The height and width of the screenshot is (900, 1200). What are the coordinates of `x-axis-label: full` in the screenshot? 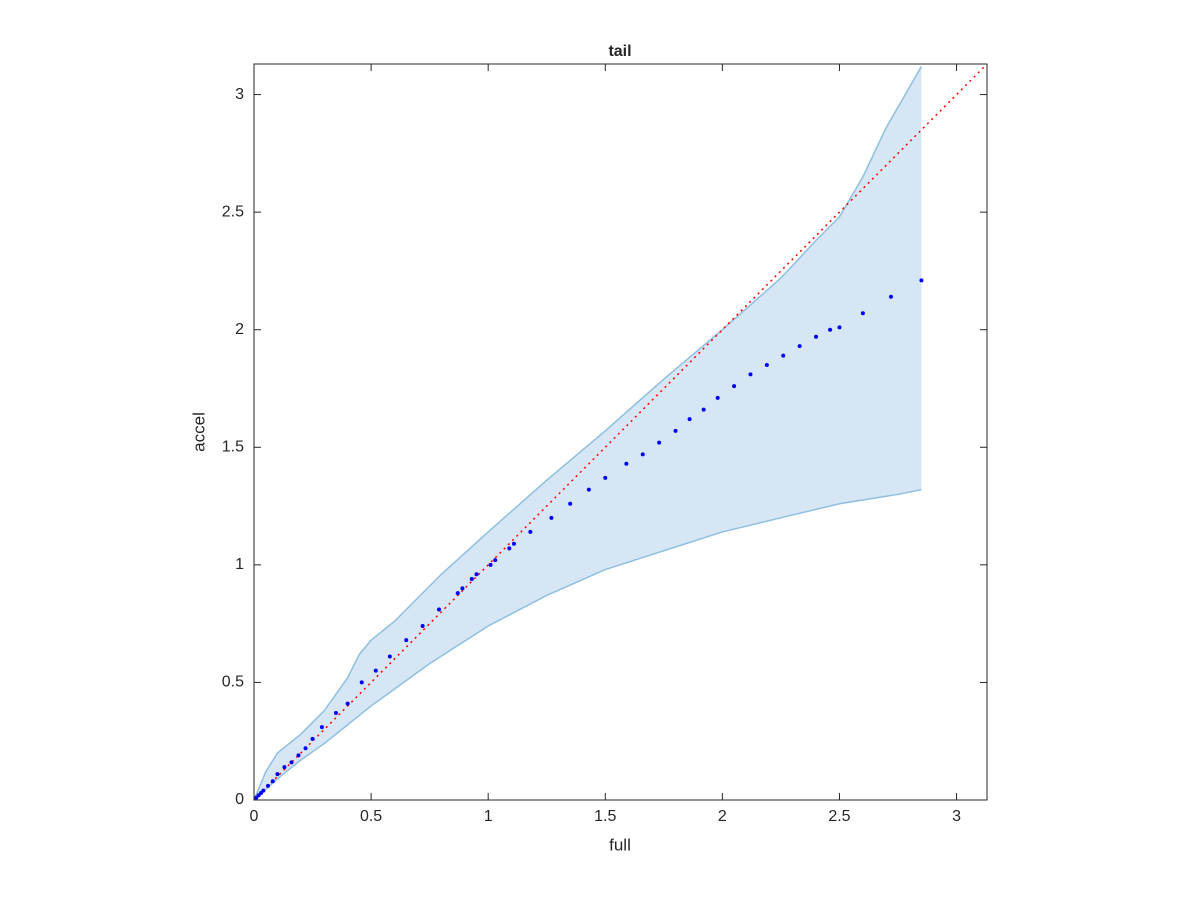 It's located at (620, 844).